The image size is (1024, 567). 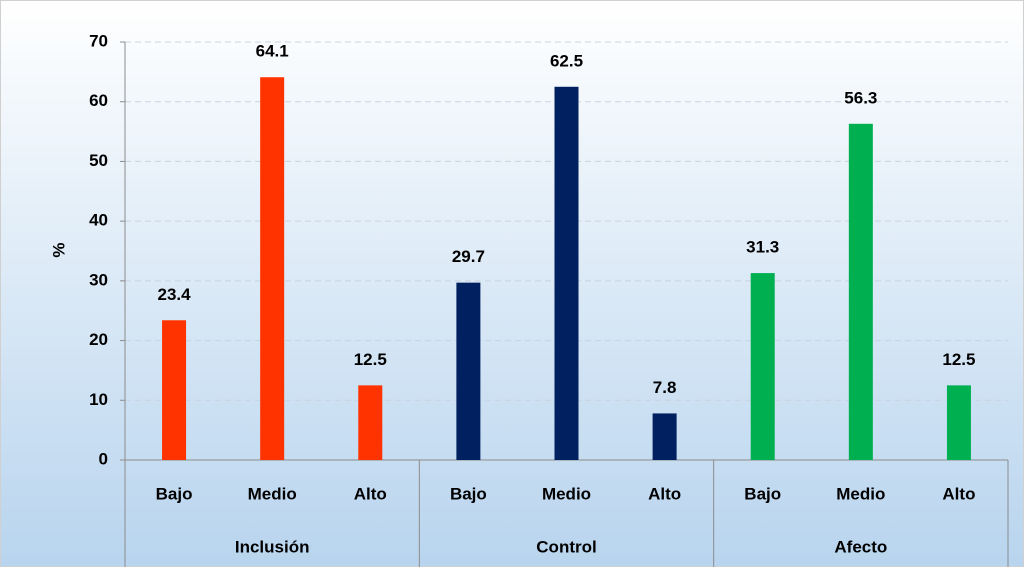 What do you see at coordinates (98, 339) in the screenshot?
I see `y-tick-label: 20` at bounding box center [98, 339].